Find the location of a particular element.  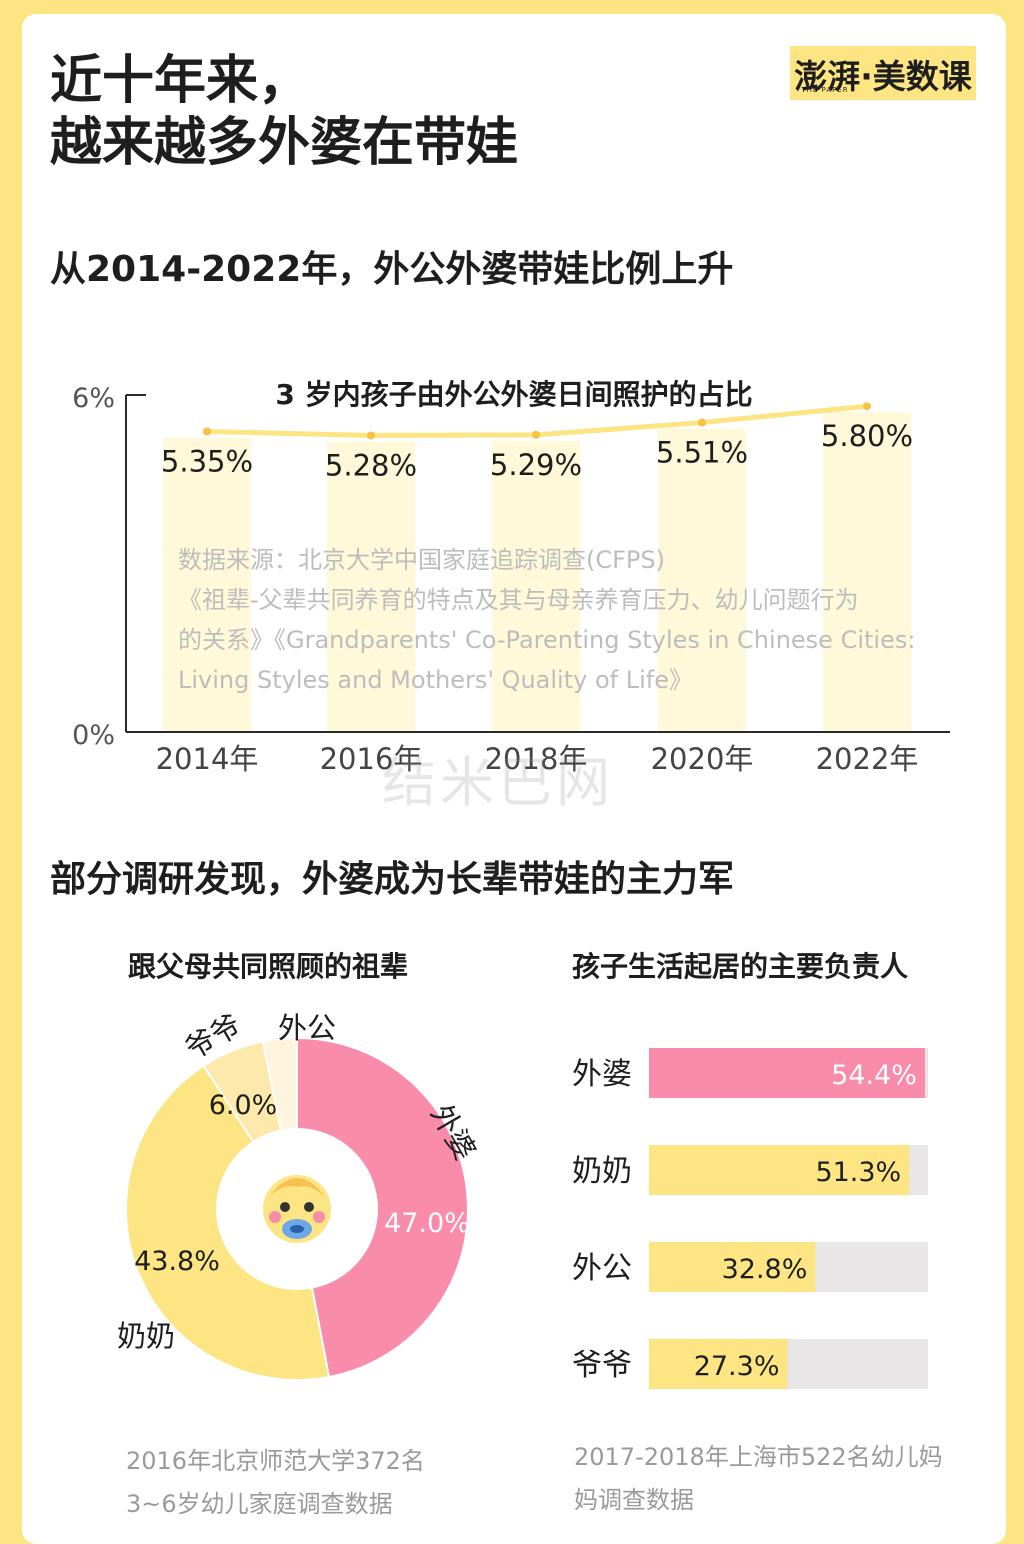

bar-value-label-0: 54.4% is located at coordinates (874, 1075).